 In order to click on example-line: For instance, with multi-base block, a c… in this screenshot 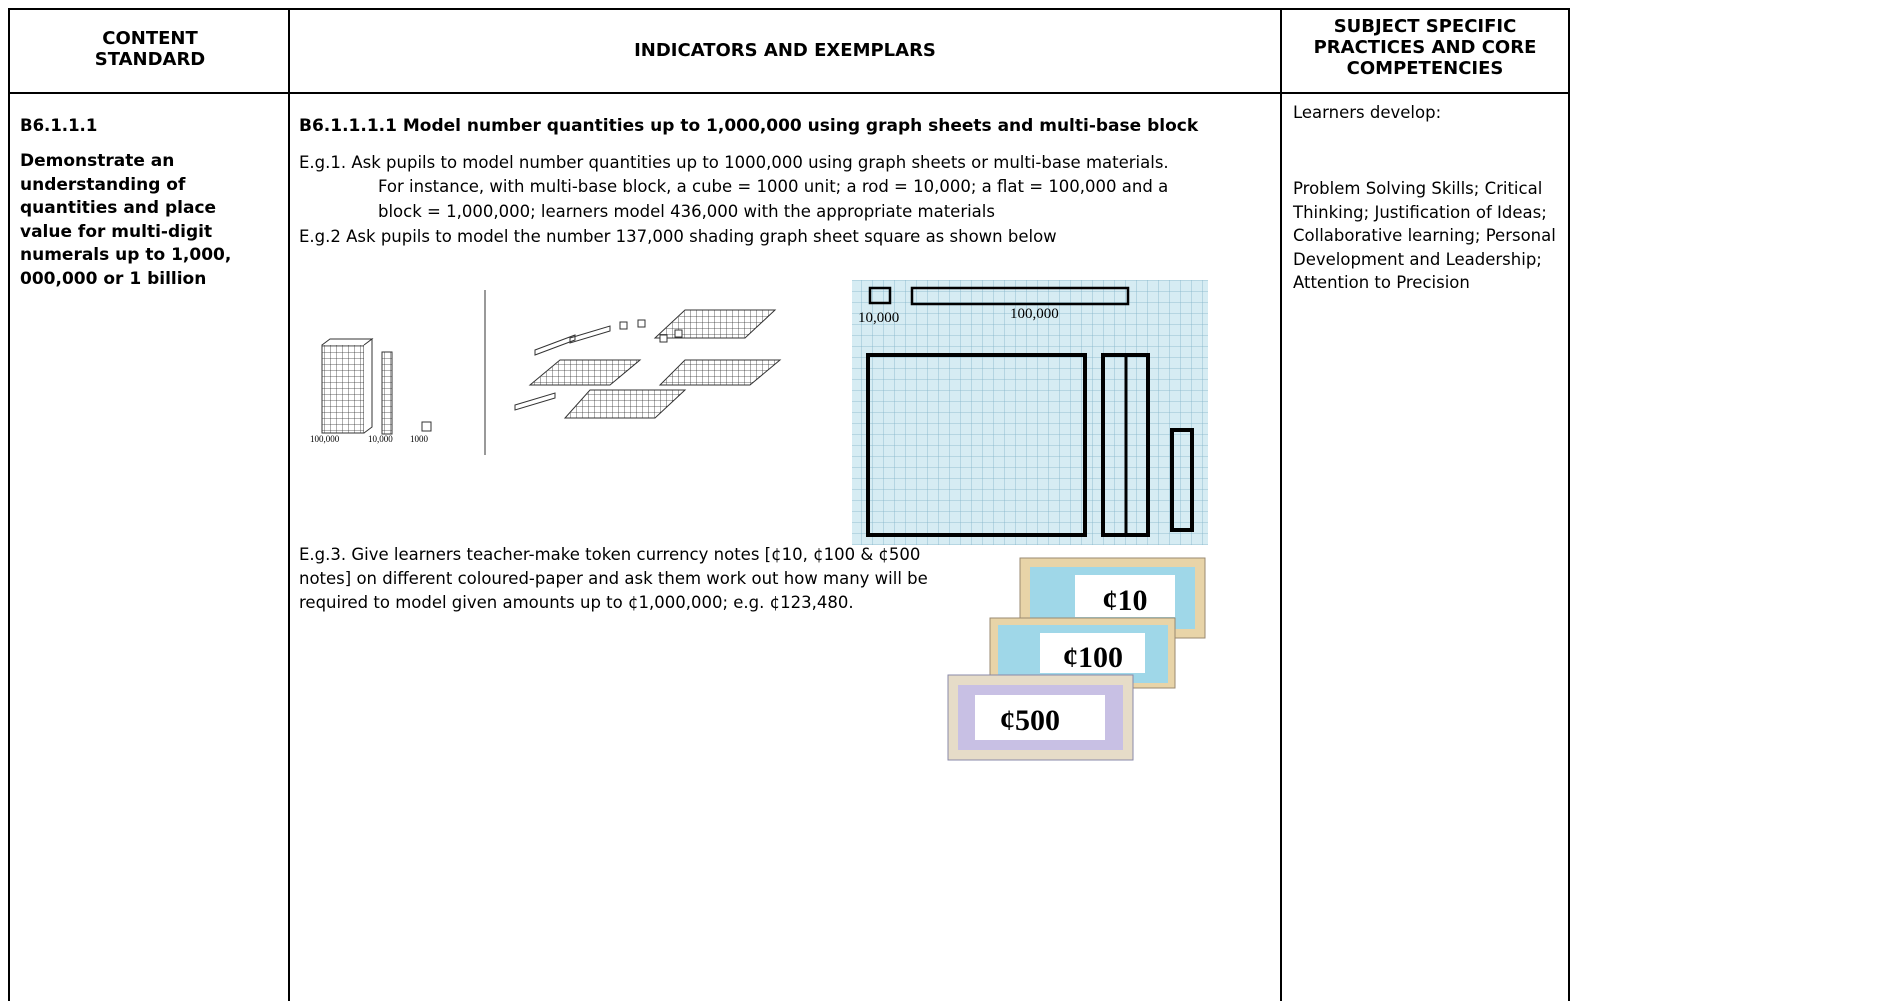, I will do `click(773, 186)`.